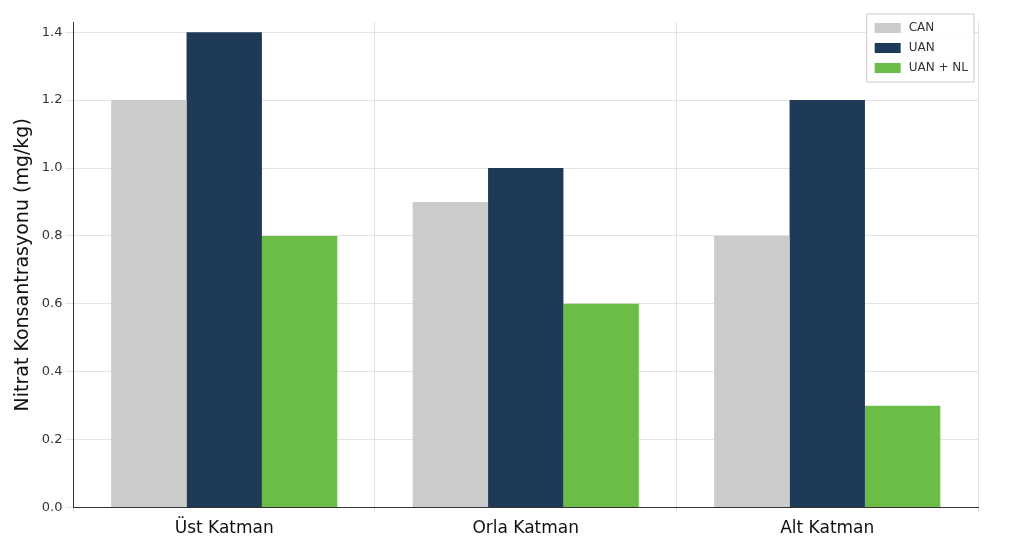 The width and height of the screenshot is (1020, 550). What do you see at coordinates (52, 235) in the screenshot?
I see `y-tick-label: 0.8` at bounding box center [52, 235].